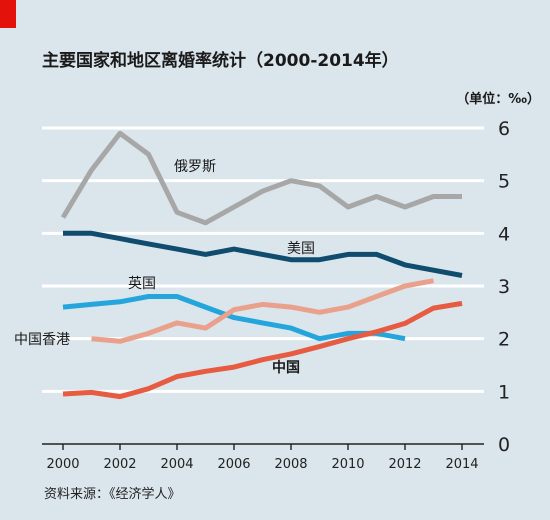 The image size is (550, 520). Describe the element at coordinates (504, 129) in the screenshot. I see `y-tick-label: 6` at that location.